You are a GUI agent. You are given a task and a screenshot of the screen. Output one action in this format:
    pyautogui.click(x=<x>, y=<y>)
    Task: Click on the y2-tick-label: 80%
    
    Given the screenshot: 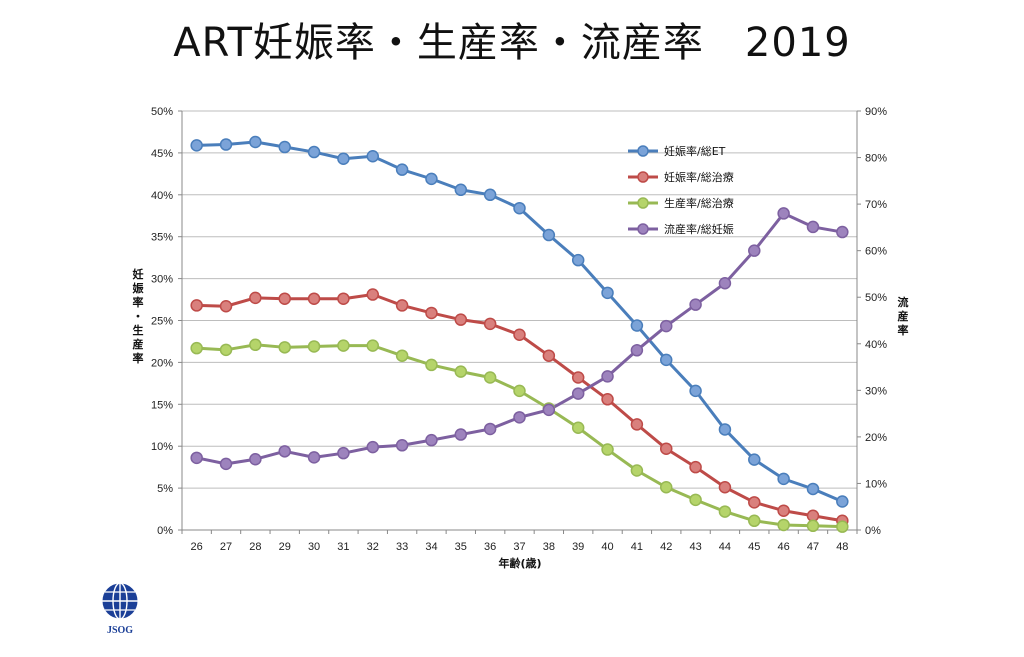 What is the action you would take?
    pyautogui.click(x=876, y=159)
    